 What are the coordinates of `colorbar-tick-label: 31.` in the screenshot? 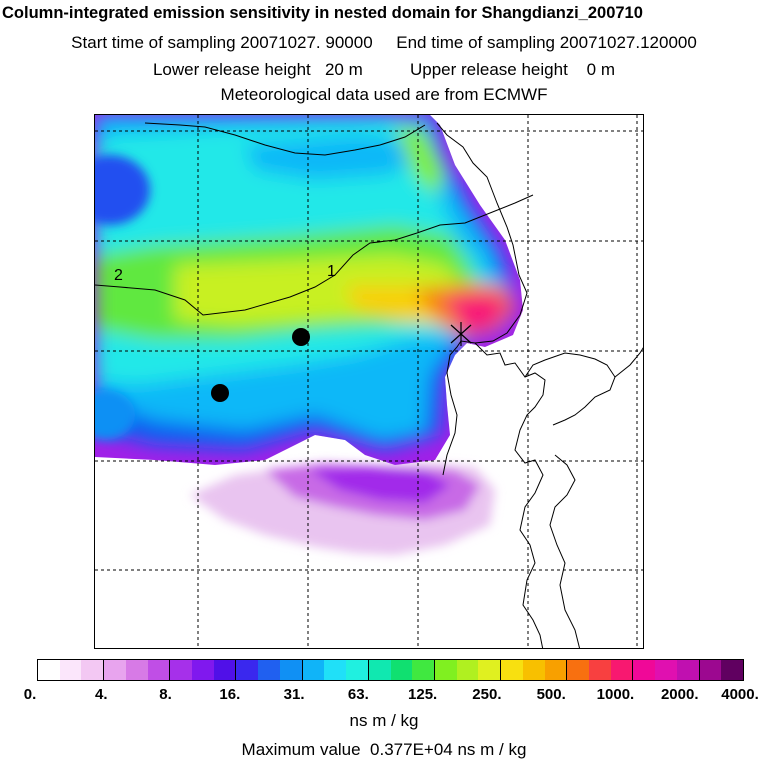 It's located at (294, 694).